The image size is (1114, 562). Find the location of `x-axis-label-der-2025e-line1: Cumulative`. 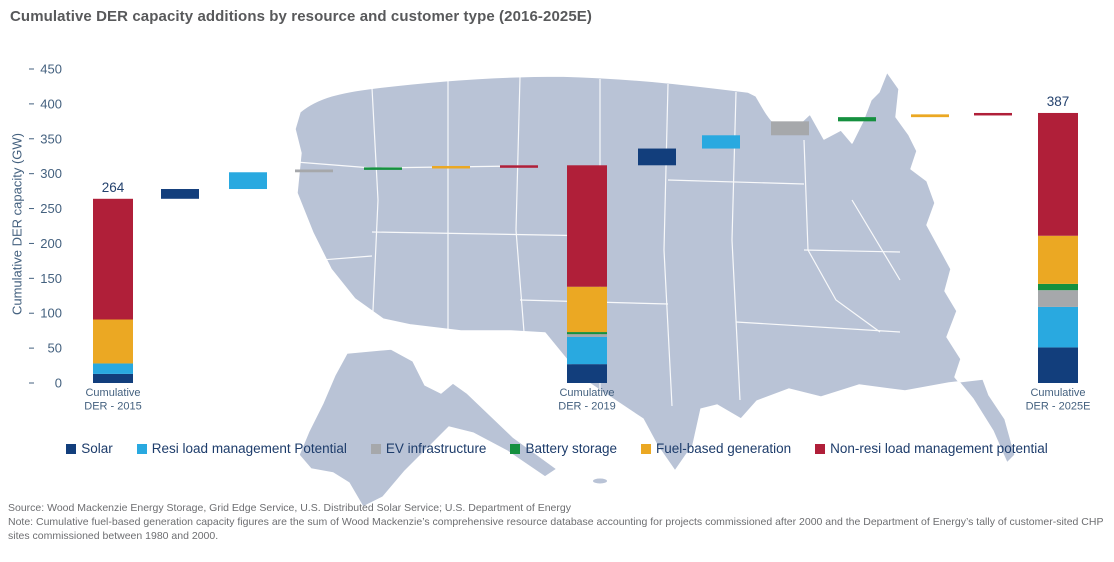

x-axis-label-der-2025e-line1: Cumulative is located at coordinates (1057, 393).